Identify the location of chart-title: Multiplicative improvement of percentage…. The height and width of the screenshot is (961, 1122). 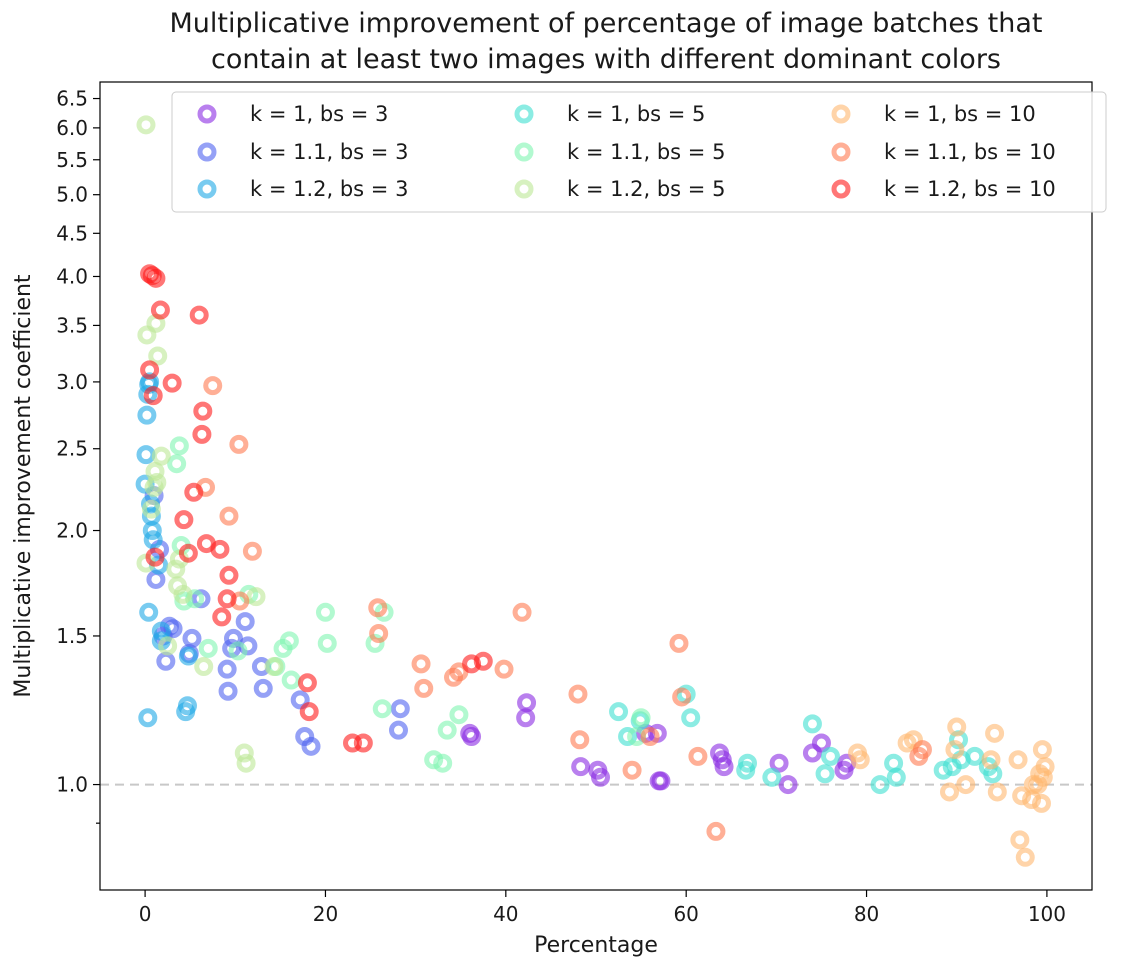
(605, 41).